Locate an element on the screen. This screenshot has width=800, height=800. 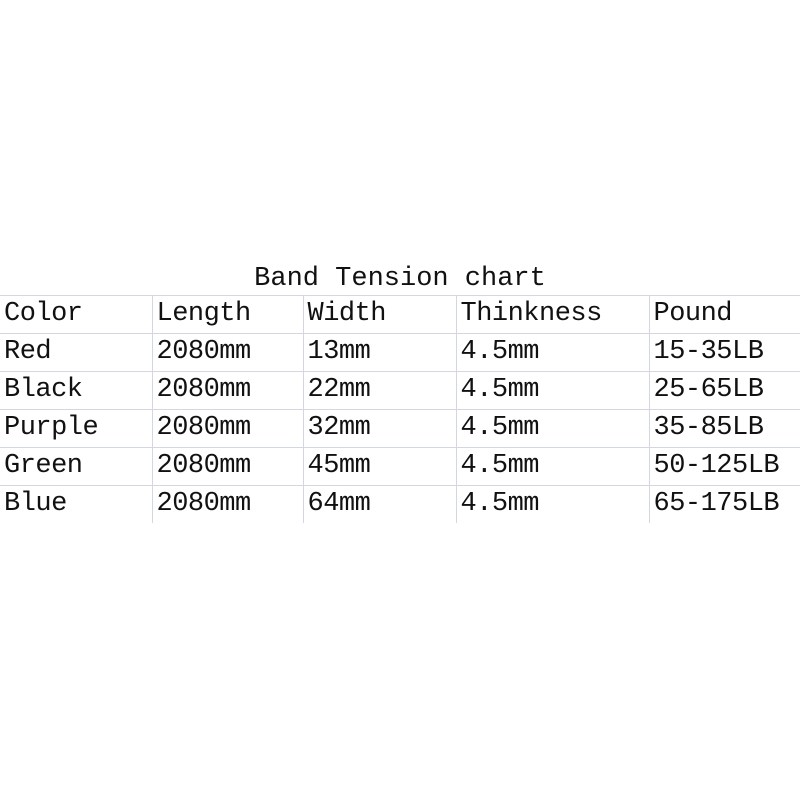
header-row: Color Length Width Thinkness Pound is located at coordinates (400, 314).